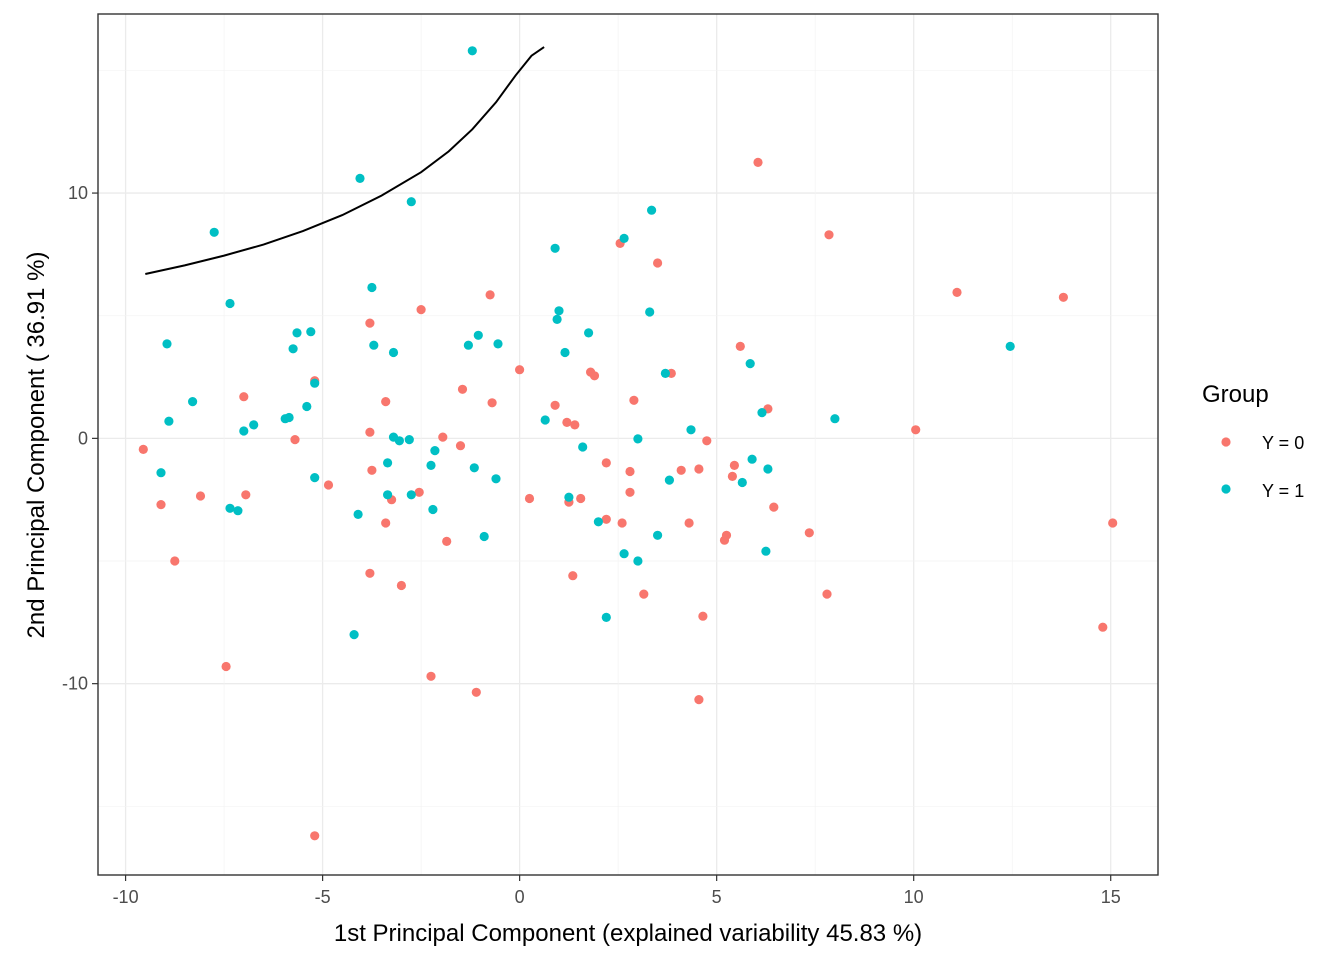  I want to click on legend-label-y1: Y = 1, so click(1283, 491).